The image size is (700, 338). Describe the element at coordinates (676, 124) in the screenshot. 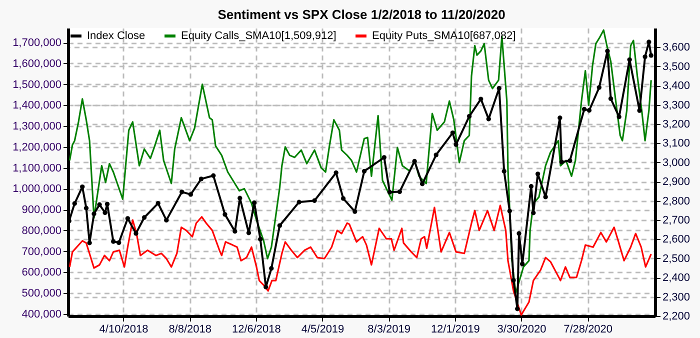

I see `y2-tick-label: 3,200` at that location.